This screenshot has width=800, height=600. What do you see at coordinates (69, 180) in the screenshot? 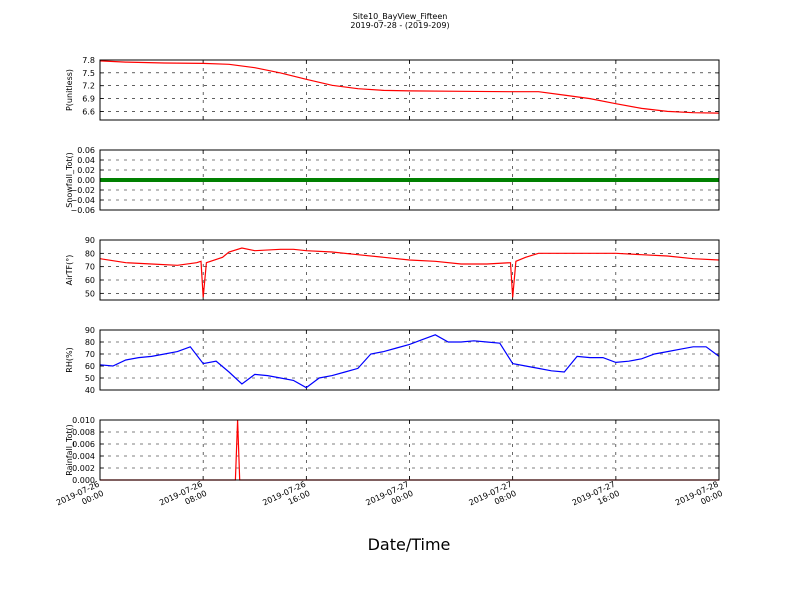
I see `y-axis-label: Snowfall_Tot()` at bounding box center [69, 180].